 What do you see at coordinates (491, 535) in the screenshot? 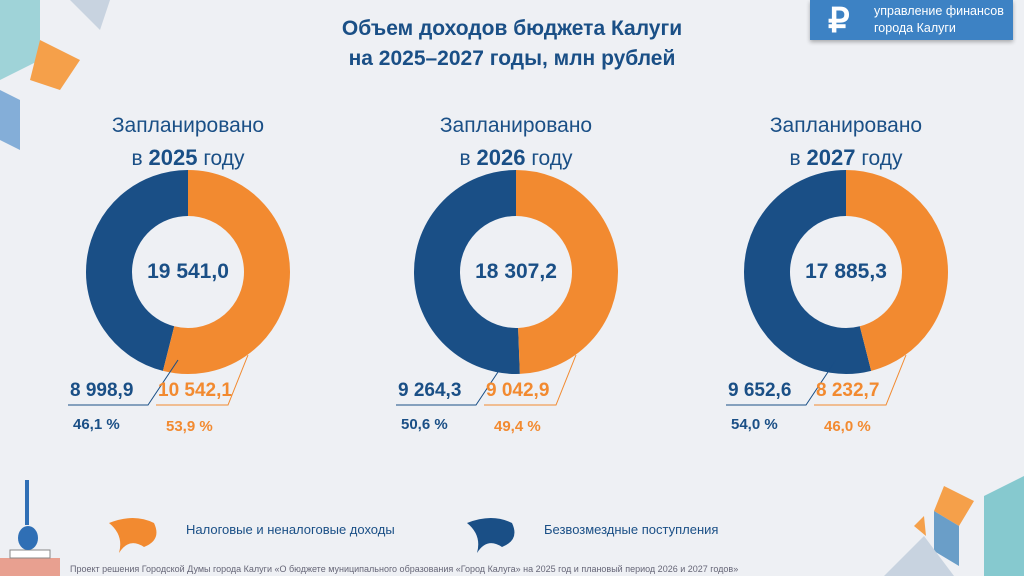
I see `legend-grants-swatch` at bounding box center [491, 535].